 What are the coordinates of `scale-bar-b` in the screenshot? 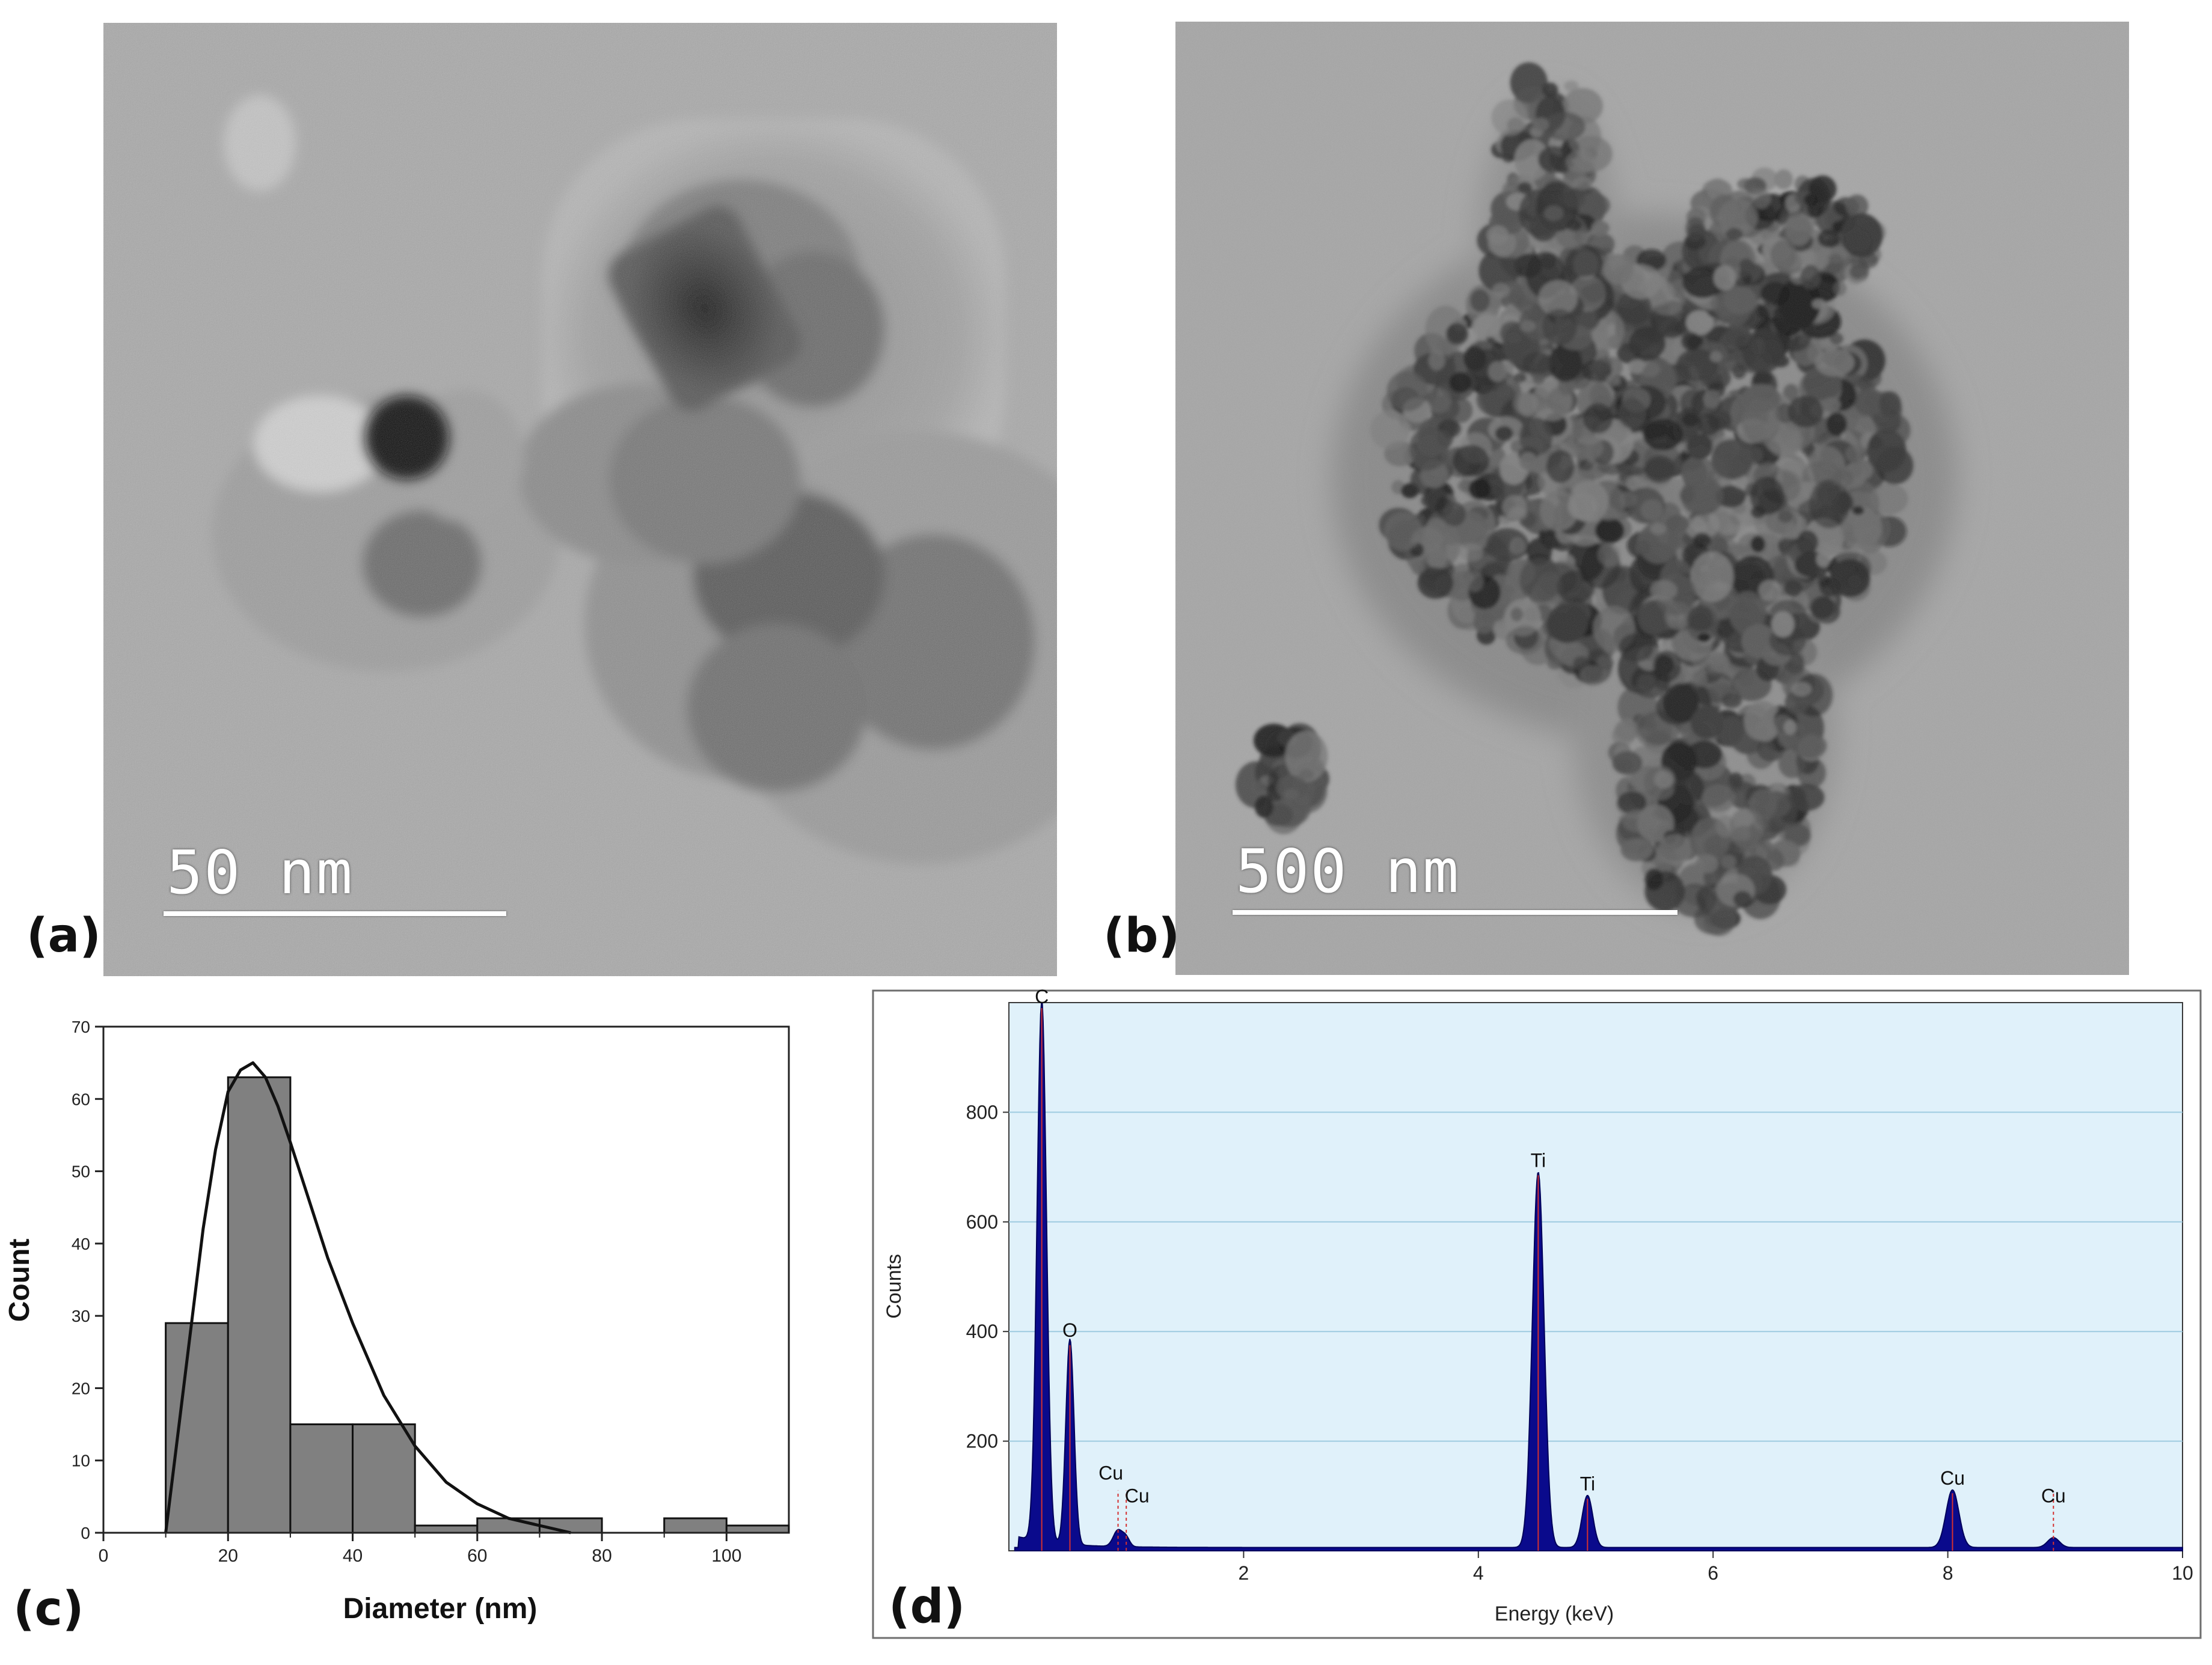 It's located at (1455, 912).